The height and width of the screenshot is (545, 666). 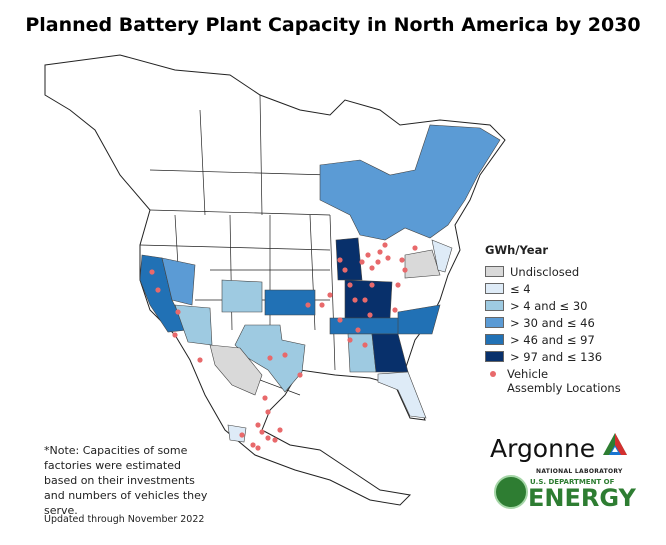 I want to click on region-north-mexico, so click(x=236, y=370).